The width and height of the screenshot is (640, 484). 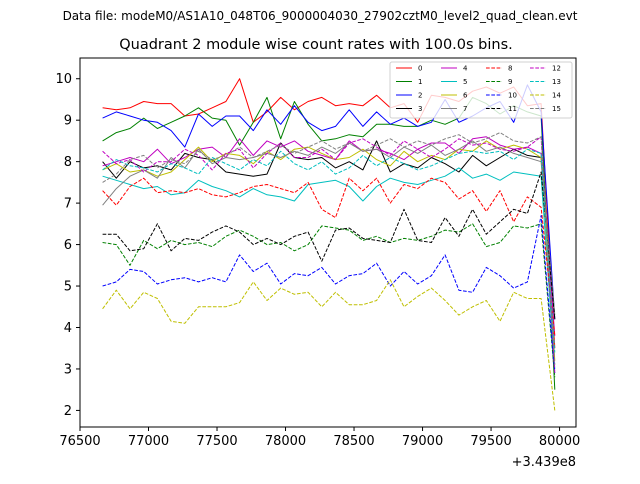 I want to click on legend-label-4: 4, so click(x=465, y=69).